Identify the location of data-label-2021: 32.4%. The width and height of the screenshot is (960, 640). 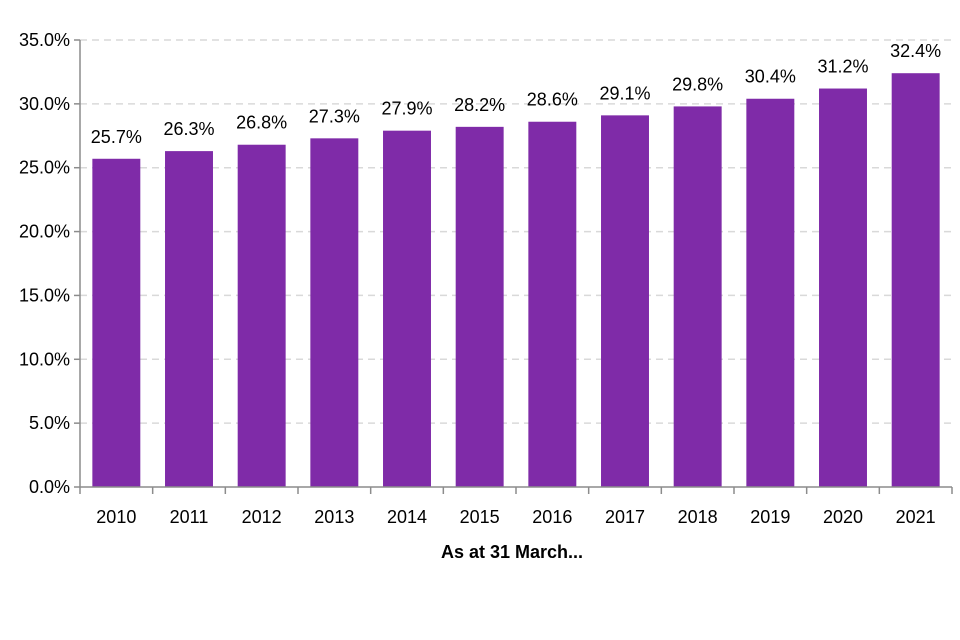
(915, 51).